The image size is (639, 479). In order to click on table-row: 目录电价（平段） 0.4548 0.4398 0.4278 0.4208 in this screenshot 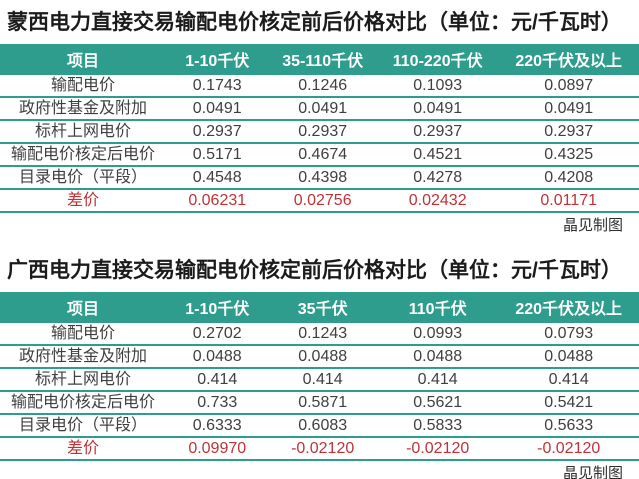, I will do `click(319, 178)`.